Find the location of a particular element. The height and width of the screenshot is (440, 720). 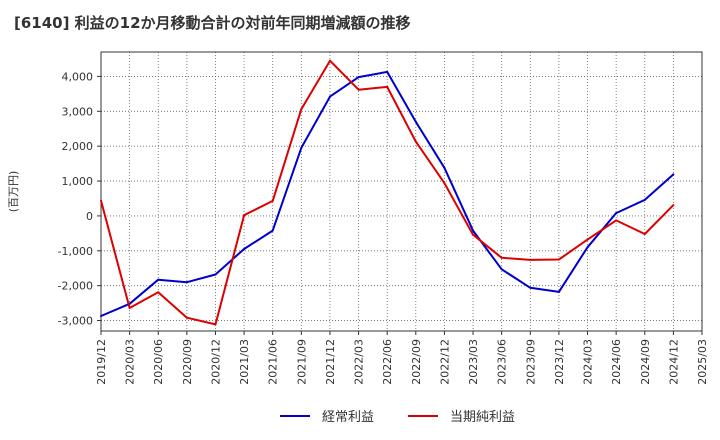

x-tick-label: 2021/12 is located at coordinates (330, 362).